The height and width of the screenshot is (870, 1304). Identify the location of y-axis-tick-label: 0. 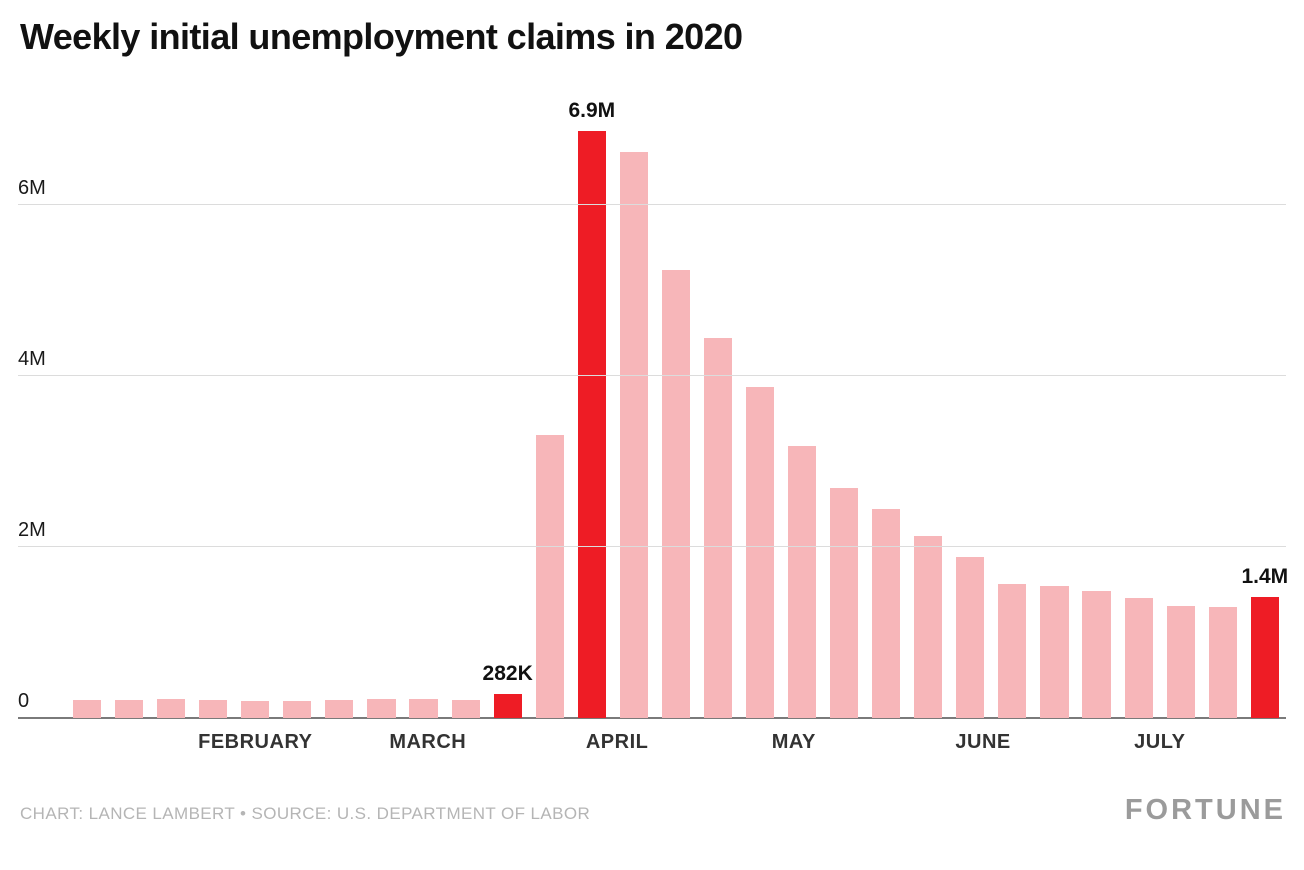
(24, 701).